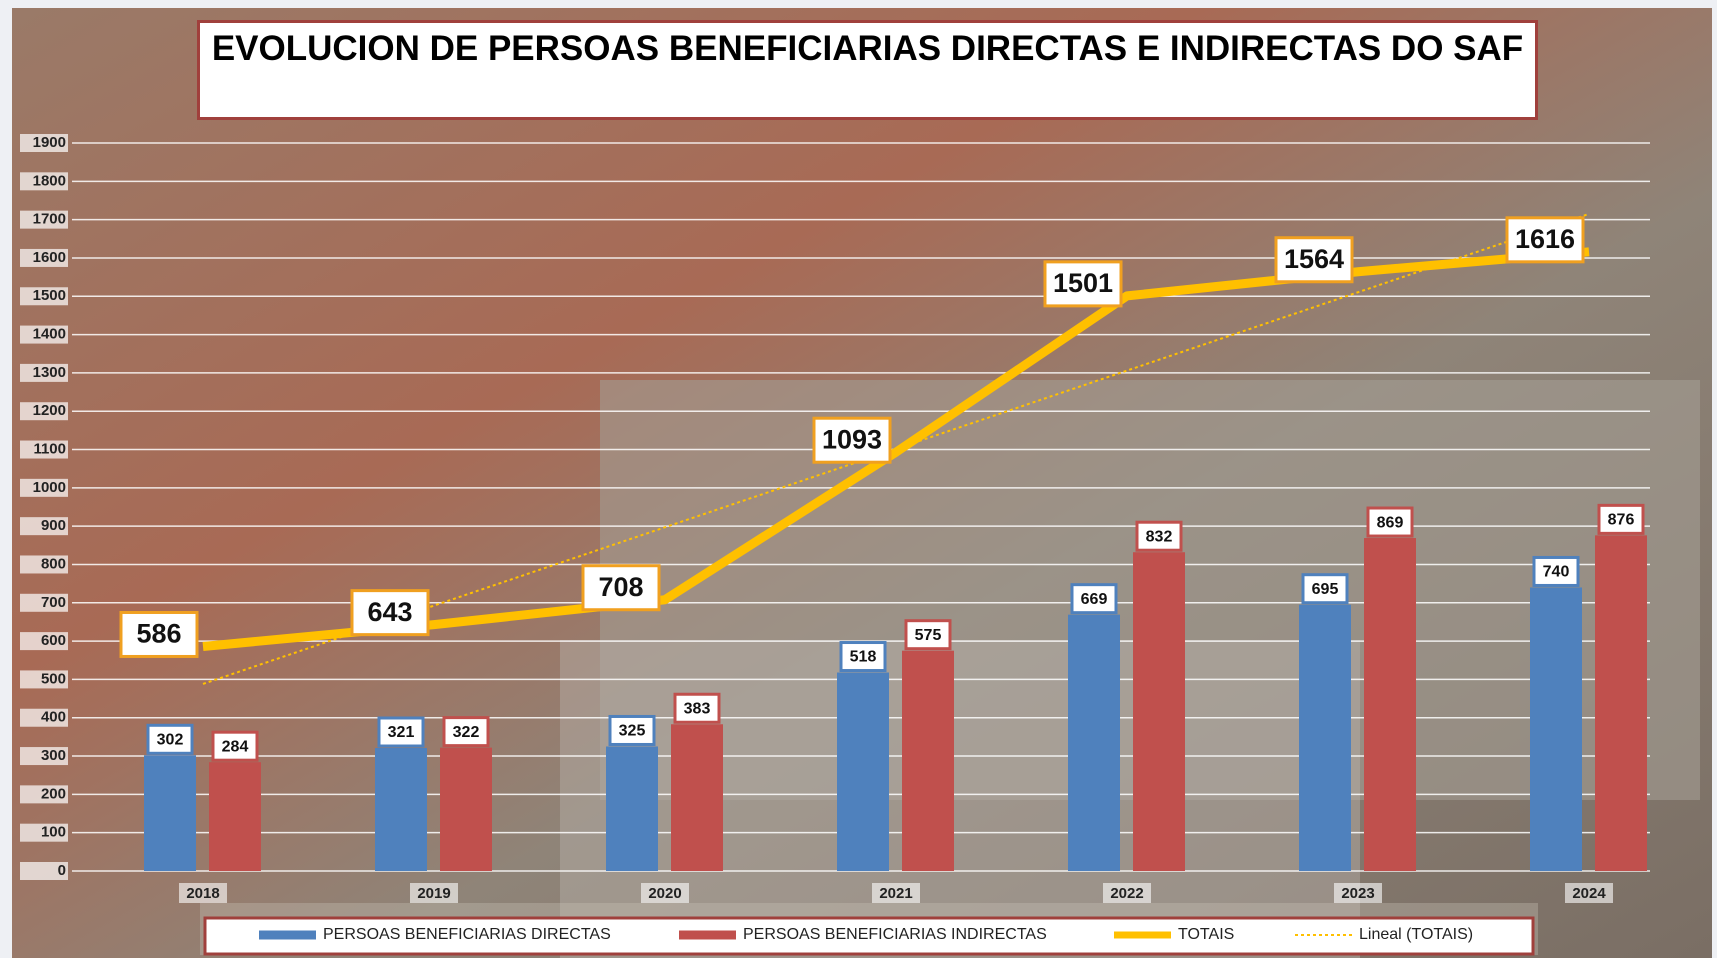 This screenshot has width=1717, height=958. I want to click on data-label: 708, so click(620, 587).